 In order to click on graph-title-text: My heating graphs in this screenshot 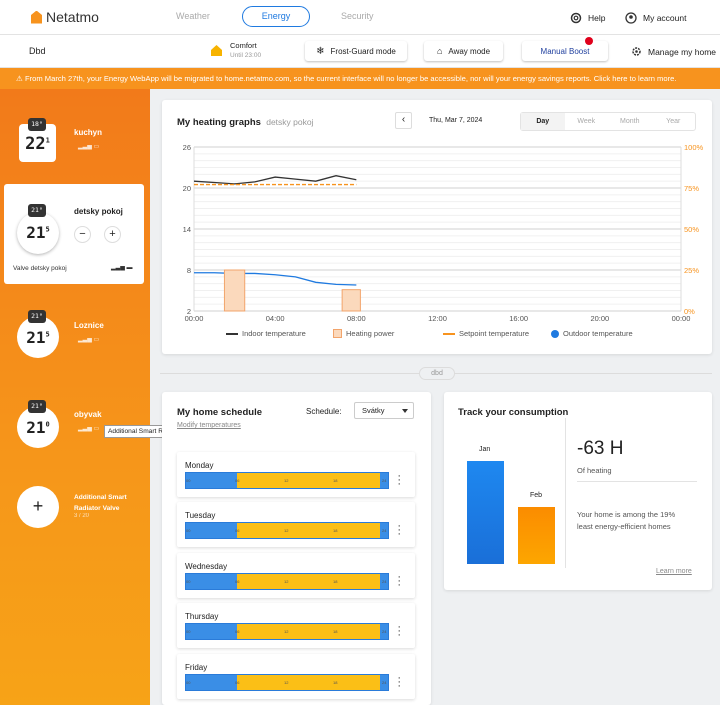, I will do `click(219, 122)`.